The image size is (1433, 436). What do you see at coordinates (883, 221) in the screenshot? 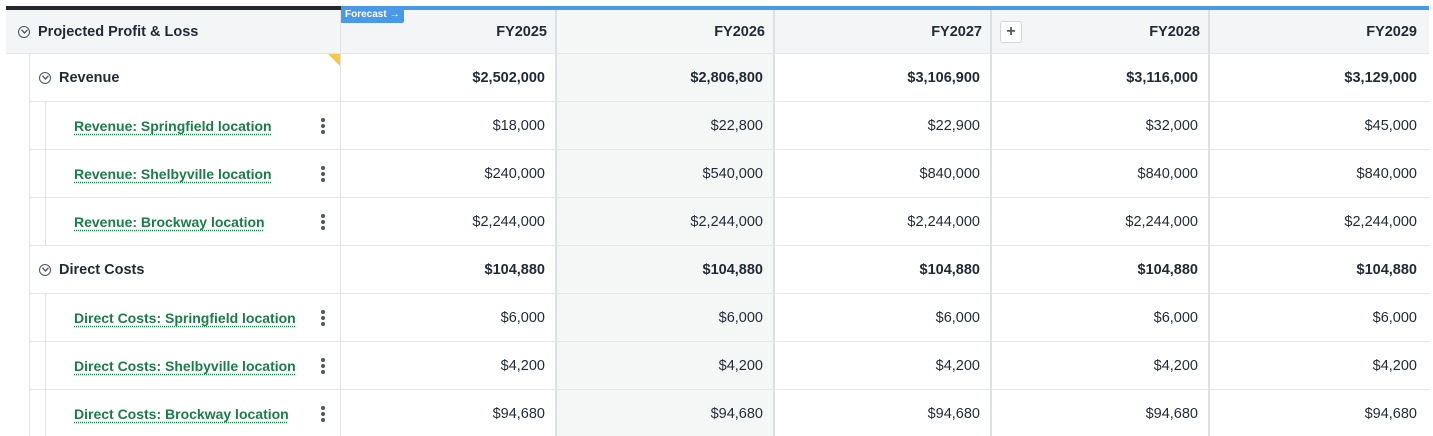
I see `value-cell-fy2027: $2,244,000` at bounding box center [883, 221].